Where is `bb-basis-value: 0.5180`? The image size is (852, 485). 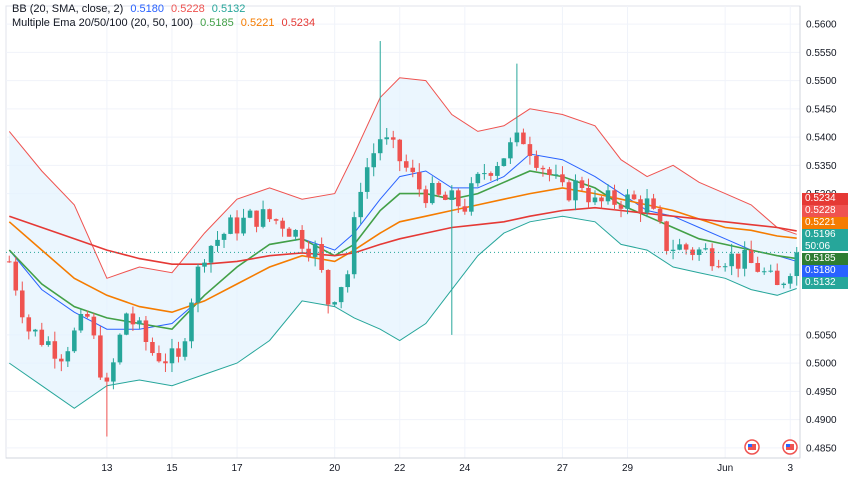
bb-basis-value: 0.5180 is located at coordinates (147, 9).